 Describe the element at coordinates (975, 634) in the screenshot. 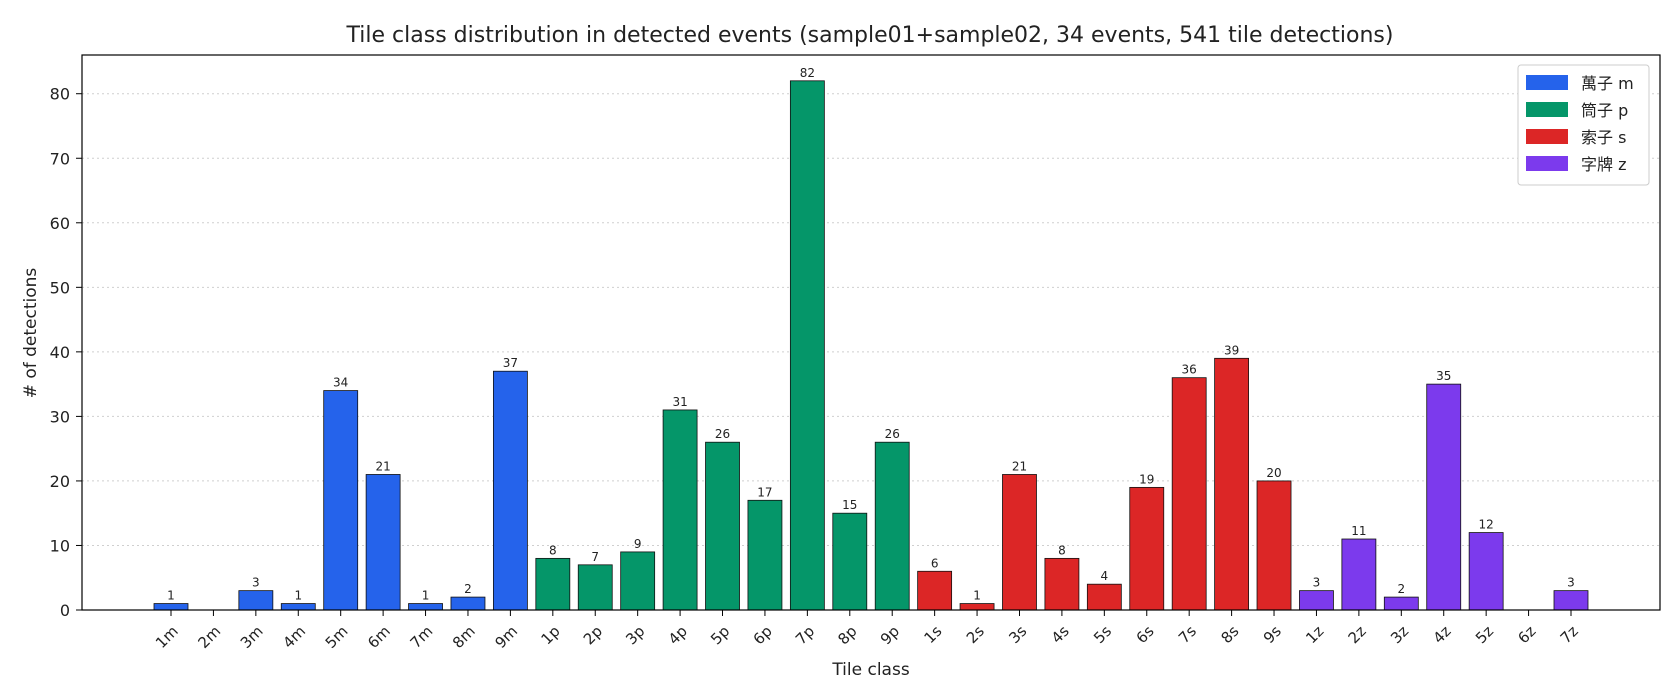

I see `x-tick-label-2s: 2s` at that location.